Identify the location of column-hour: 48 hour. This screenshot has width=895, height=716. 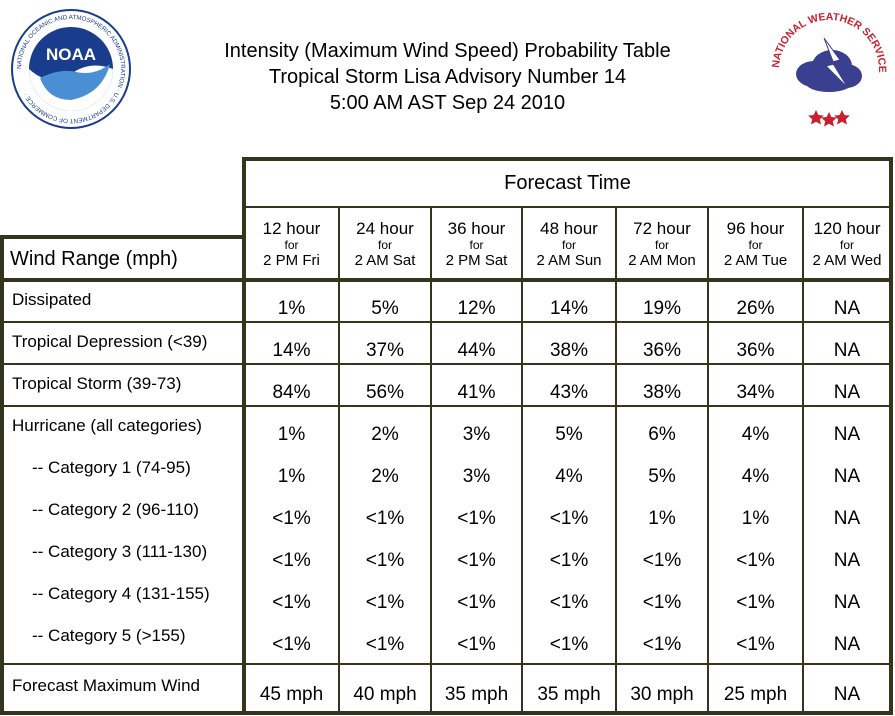
(569, 228).